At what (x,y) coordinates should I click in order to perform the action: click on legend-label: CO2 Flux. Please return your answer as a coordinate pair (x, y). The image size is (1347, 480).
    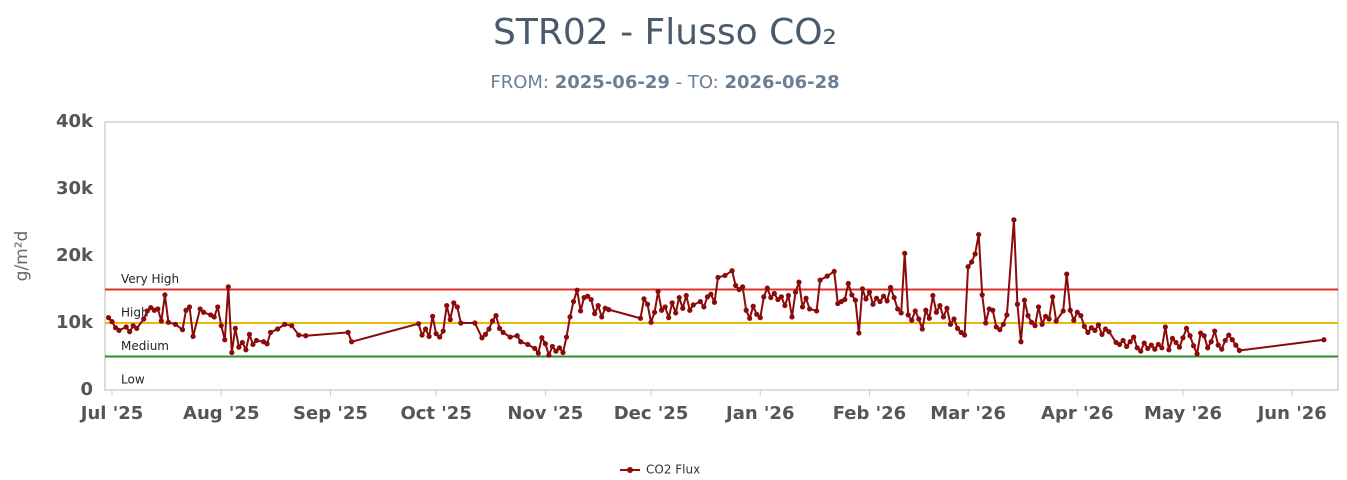
    Looking at the image, I should click on (673, 470).